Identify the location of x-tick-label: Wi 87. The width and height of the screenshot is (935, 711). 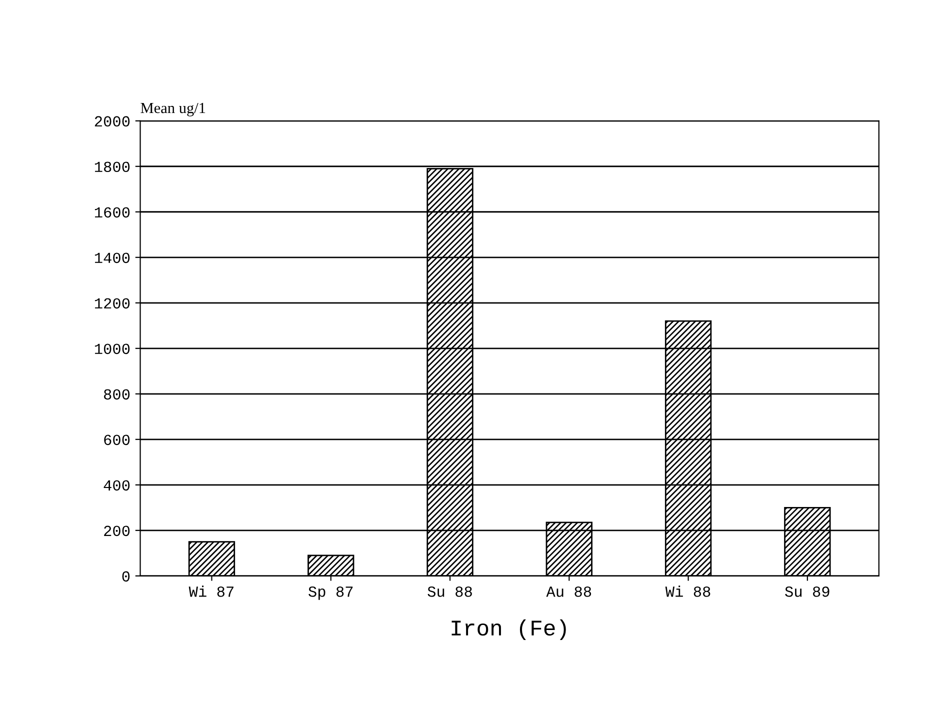
(211, 591).